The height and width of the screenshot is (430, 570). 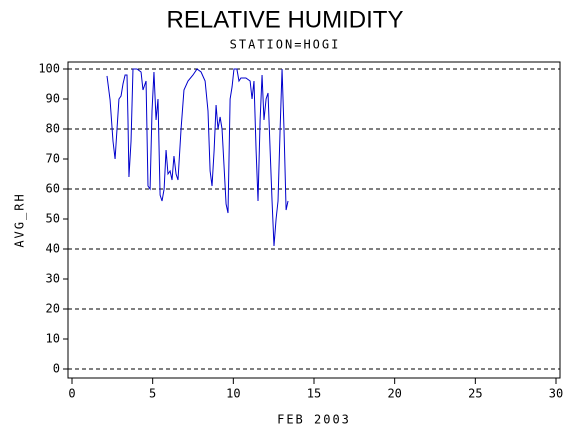 What do you see at coordinates (285, 19) in the screenshot?
I see `chart-title: RELATIVE HUMIDITY` at bounding box center [285, 19].